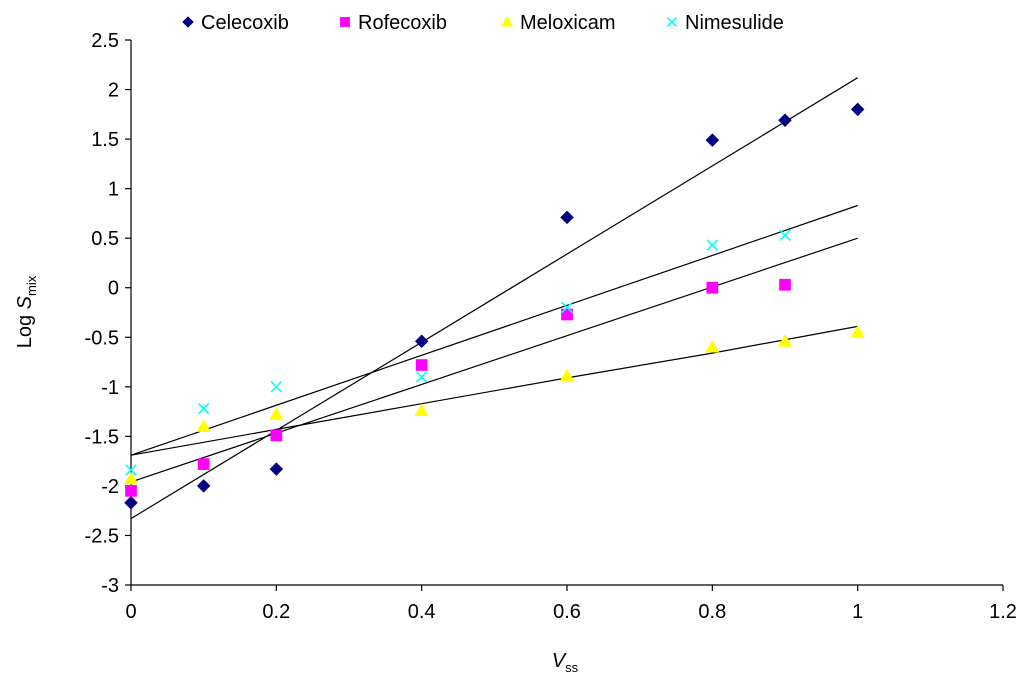 This screenshot has height=681, width=1024. I want to click on y-tick-label: -1.5, so click(102, 437).